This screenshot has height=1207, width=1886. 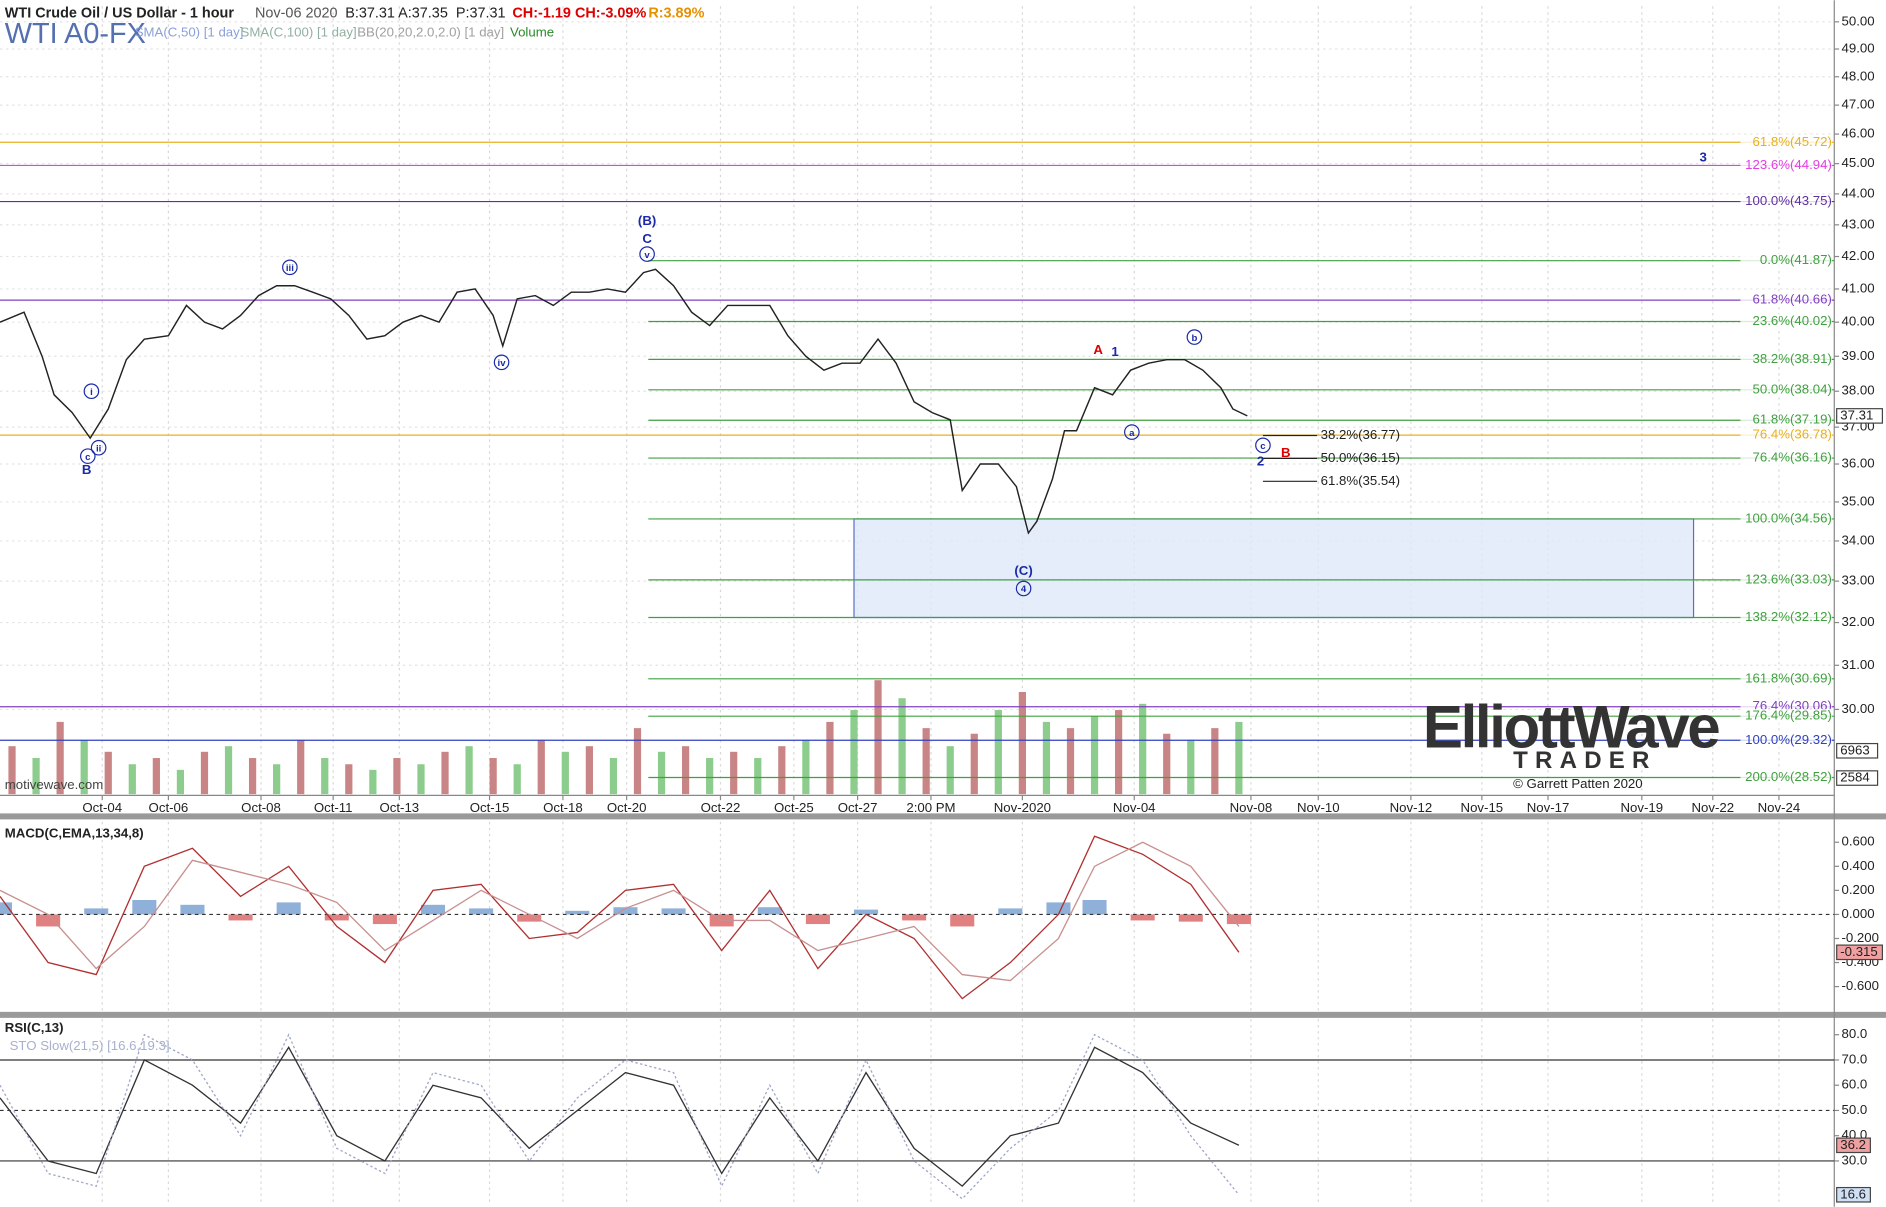 What do you see at coordinates (676, 13) in the screenshot?
I see `quote: R:3.89%` at bounding box center [676, 13].